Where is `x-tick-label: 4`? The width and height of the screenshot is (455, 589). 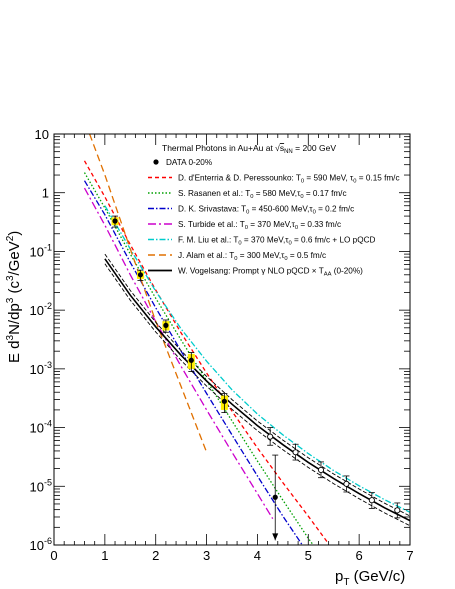
x-tick-label: 4 is located at coordinates (257, 555).